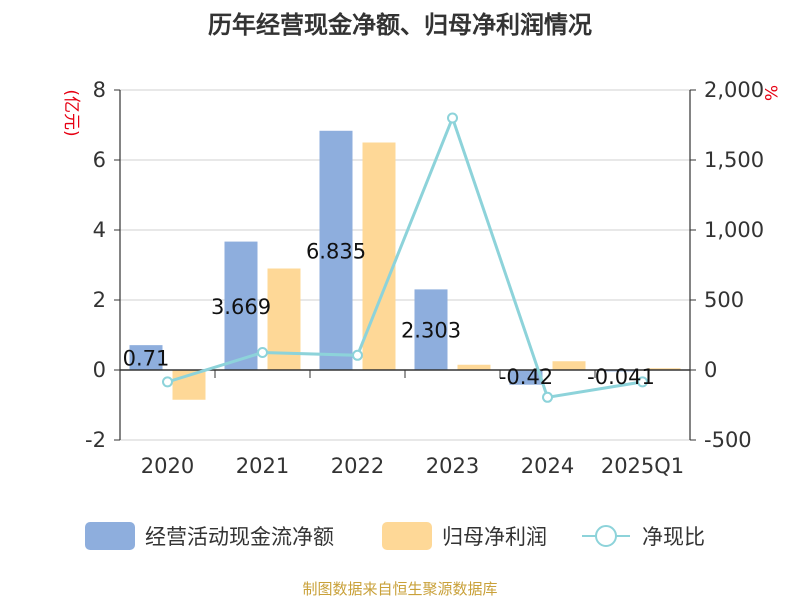 This screenshot has height=600, width=800. I want to click on left-tick-label: 8, so click(99, 90).